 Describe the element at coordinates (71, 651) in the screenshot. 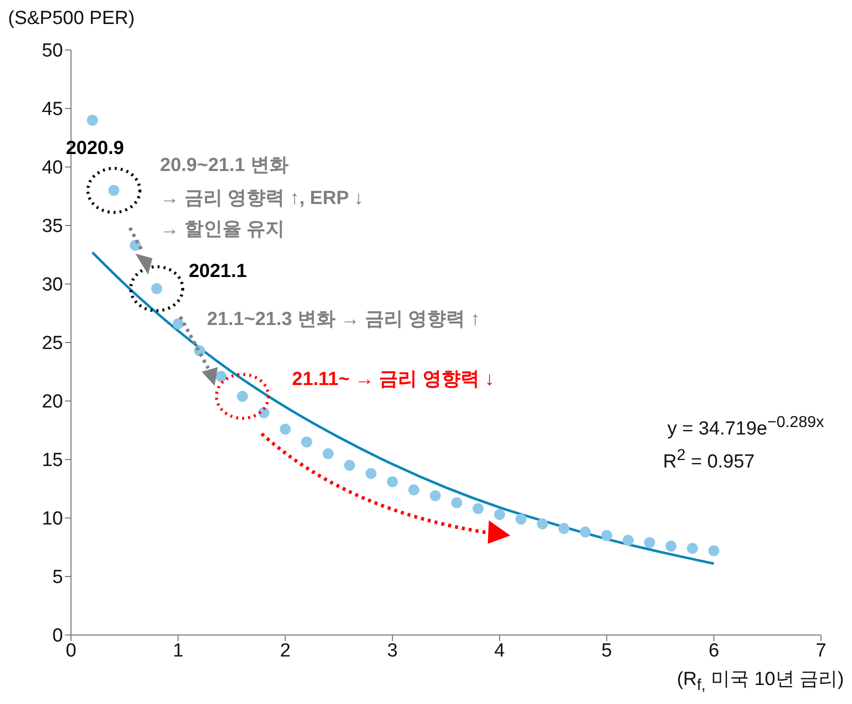

I see `x-tick-label: 0` at that location.